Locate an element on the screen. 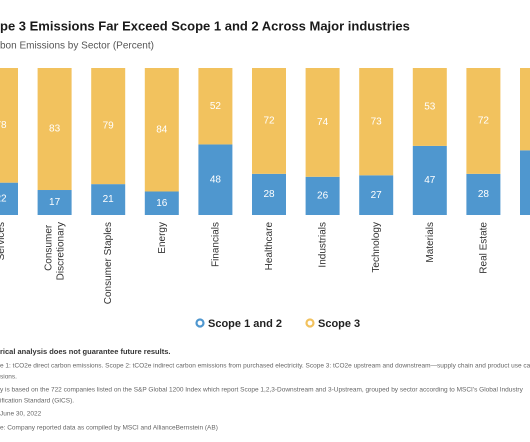 Image resolution: width=530 pixels, height=442 pixels. value-label: 74 is located at coordinates (323, 122).